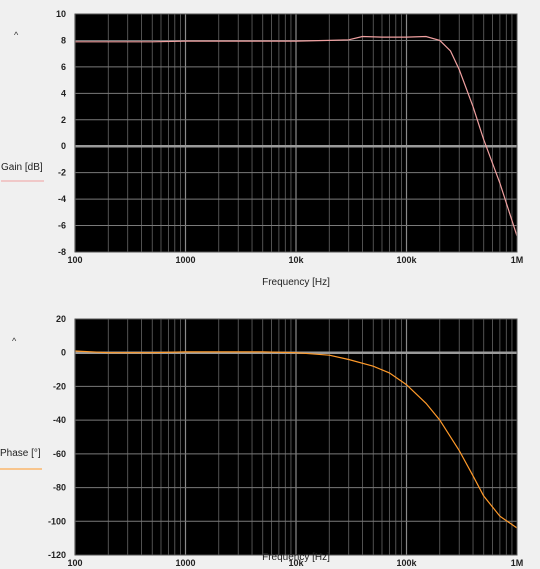 The height and width of the screenshot is (569, 540). I want to click on y-tick-label: 20, so click(61, 319).